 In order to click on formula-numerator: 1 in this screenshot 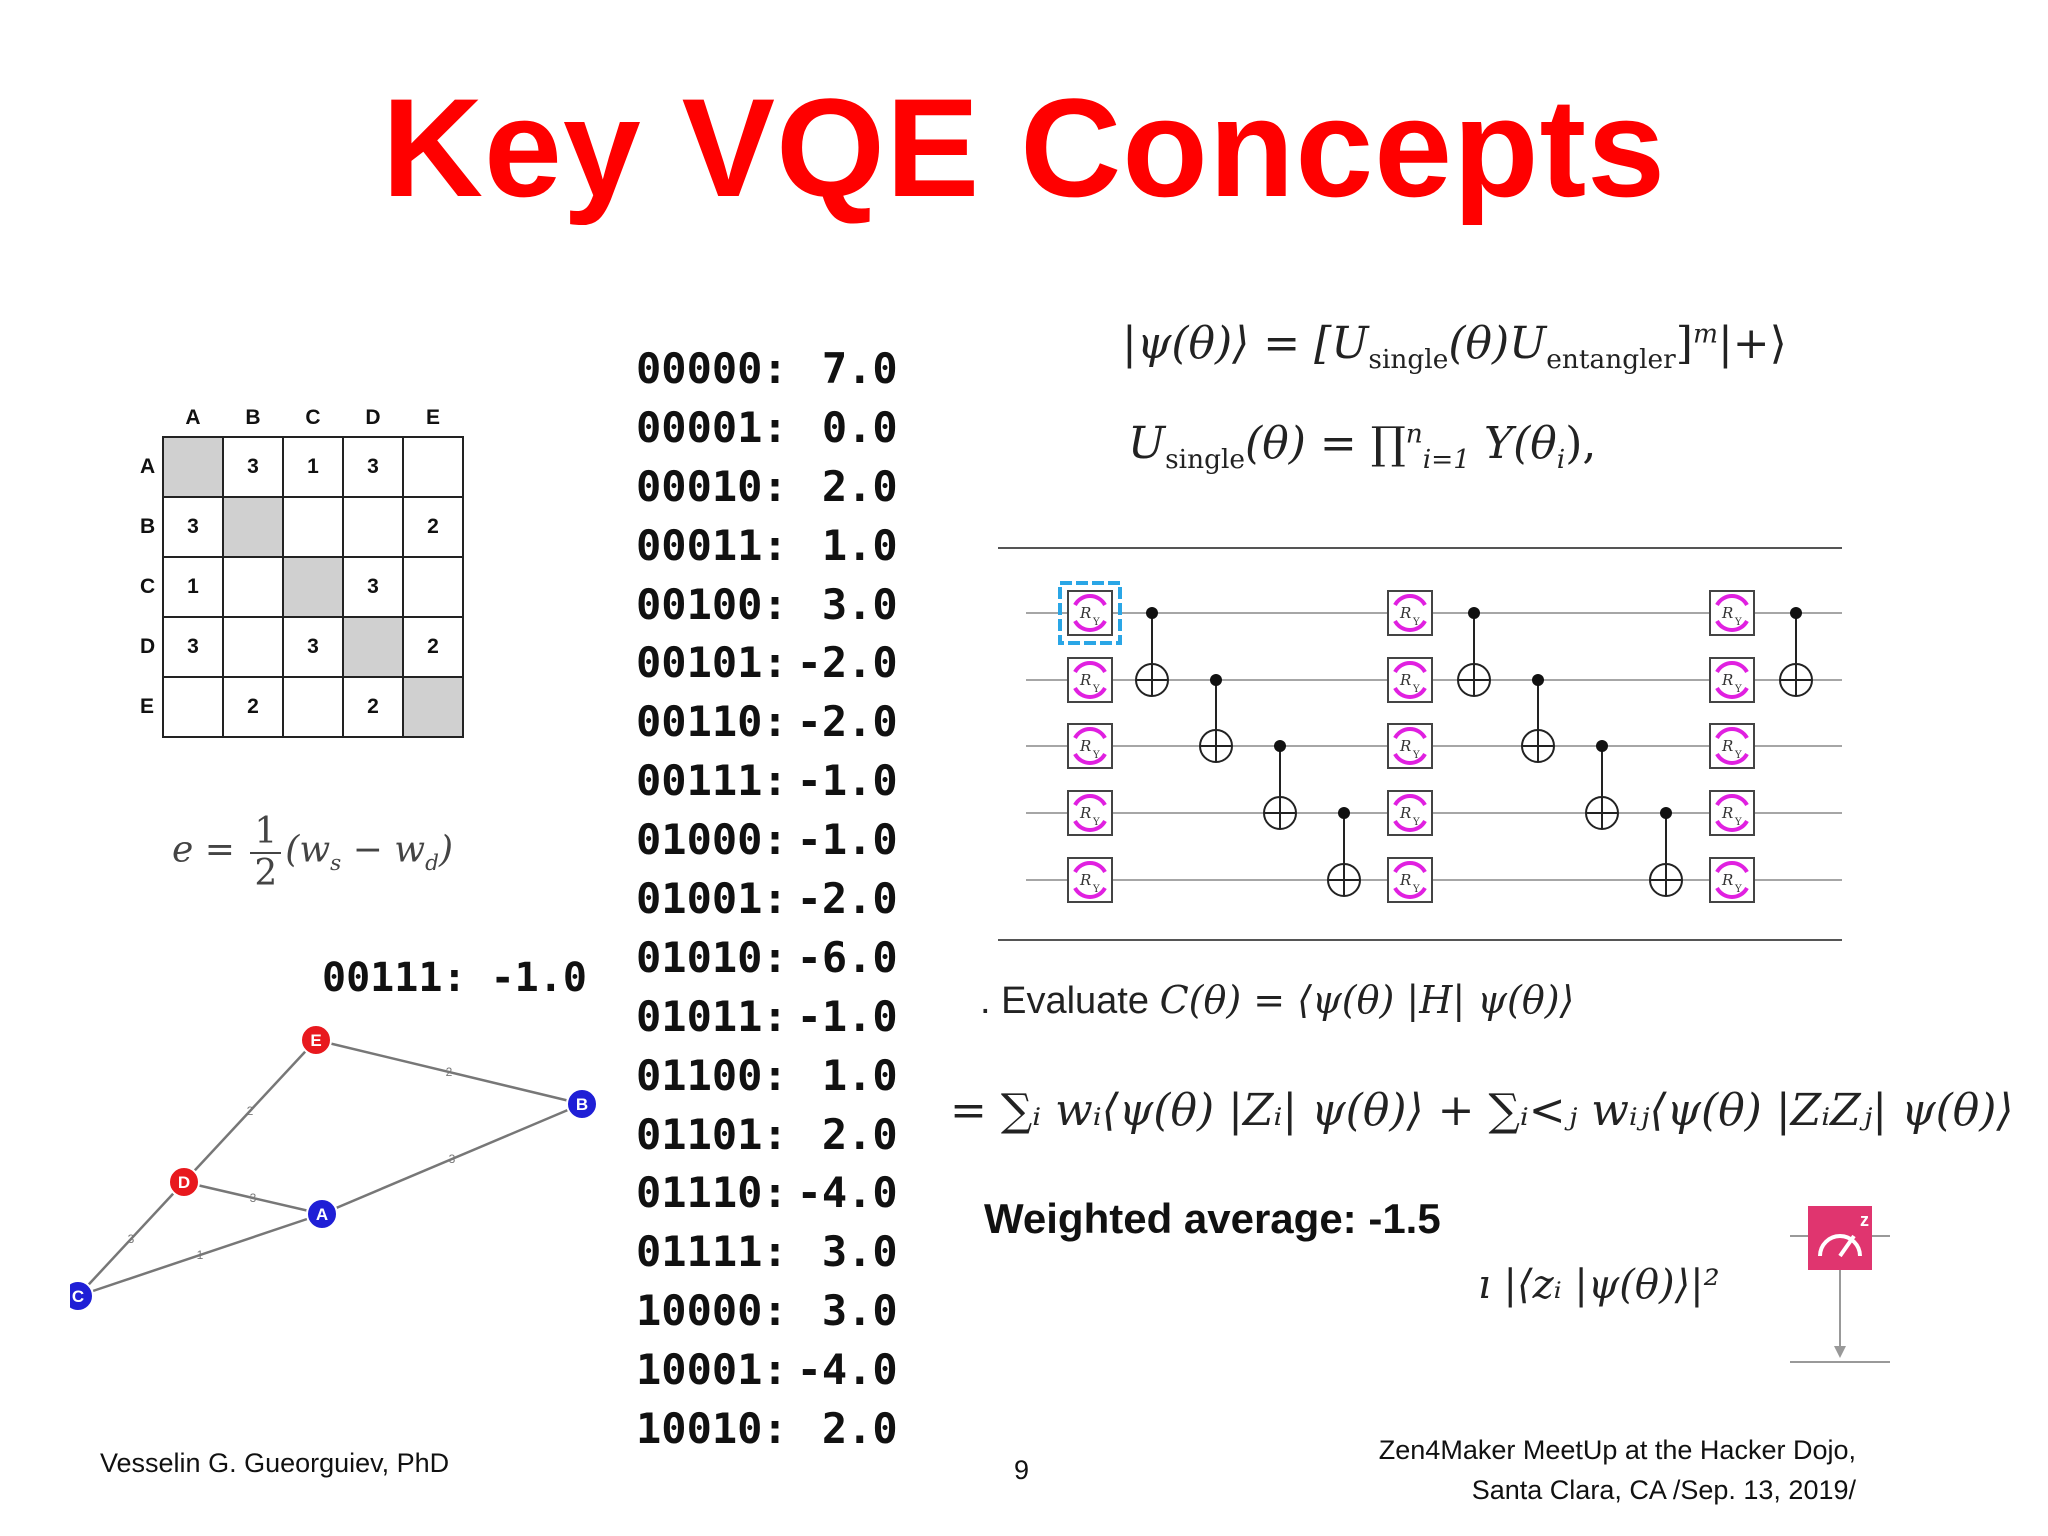, I will do `click(266, 833)`.